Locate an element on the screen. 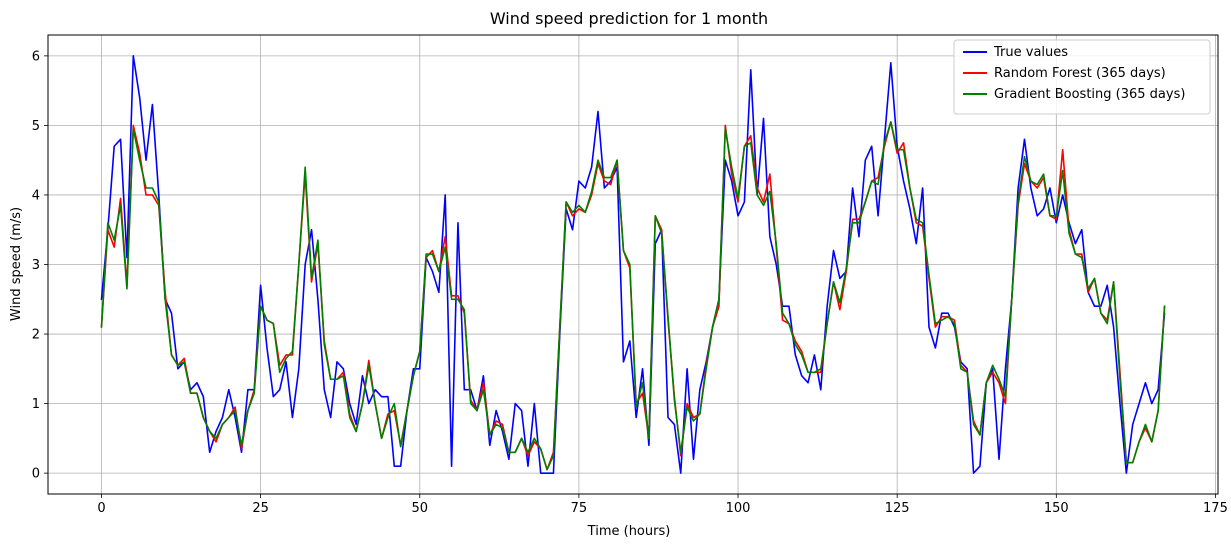 This screenshot has height=547, width=1231. legend-box is located at coordinates (1082, 77).